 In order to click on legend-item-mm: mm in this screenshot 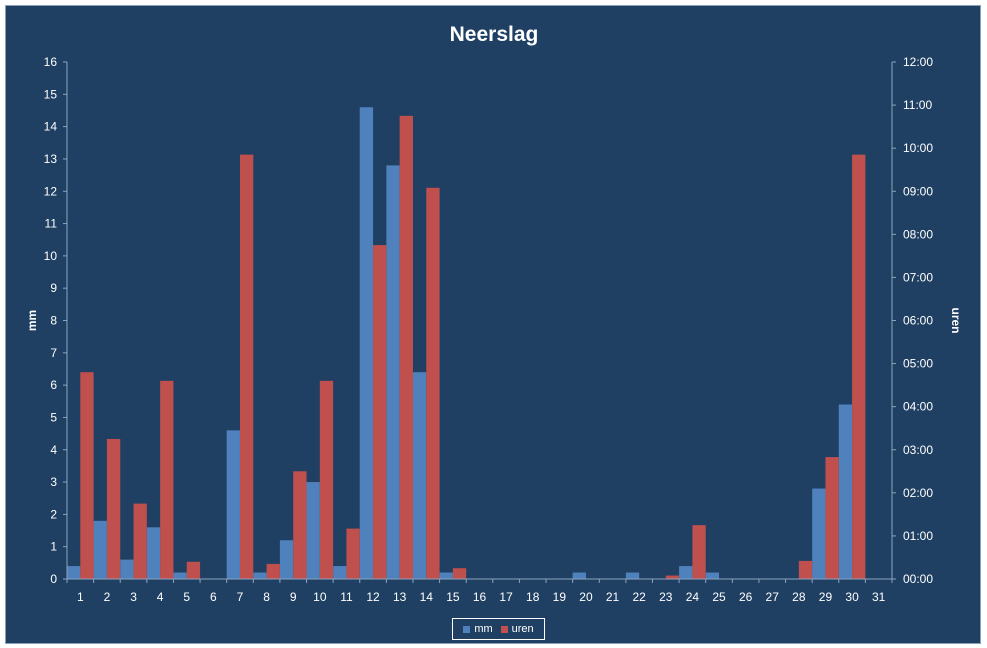, I will do `click(478, 629)`.